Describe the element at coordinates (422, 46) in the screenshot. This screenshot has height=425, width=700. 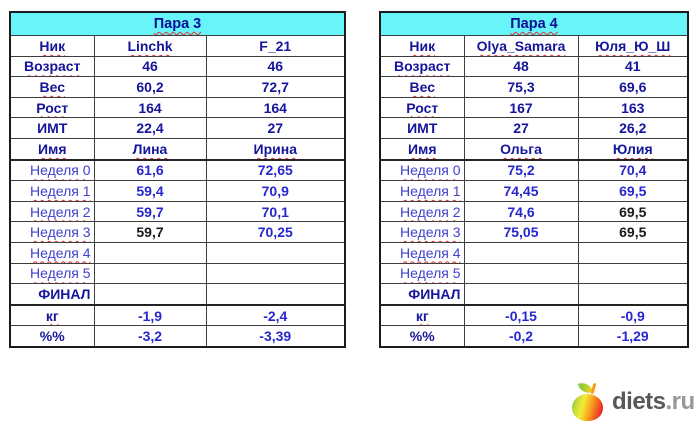
I see `row-label: Ник` at that location.